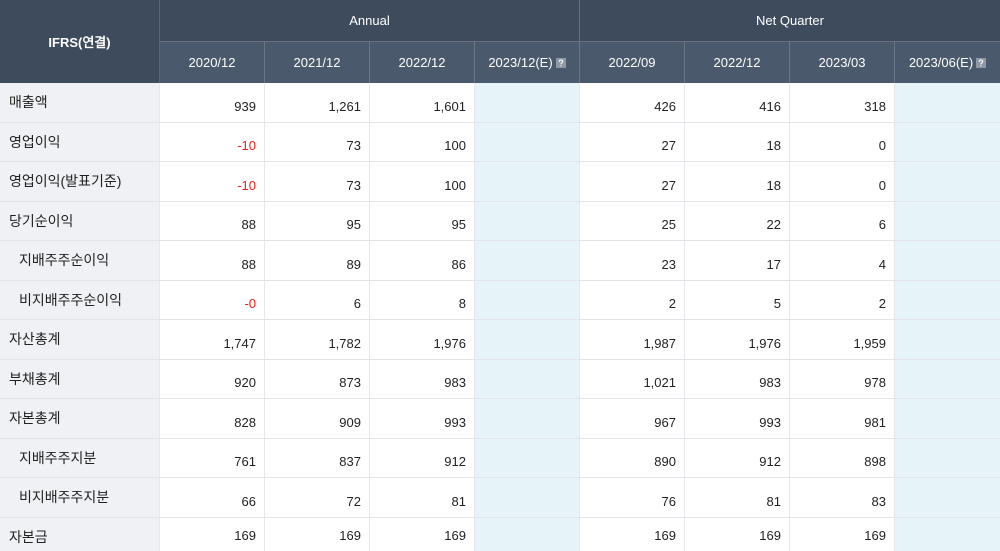  I want to click on value-cell: 1,782, so click(317, 339).